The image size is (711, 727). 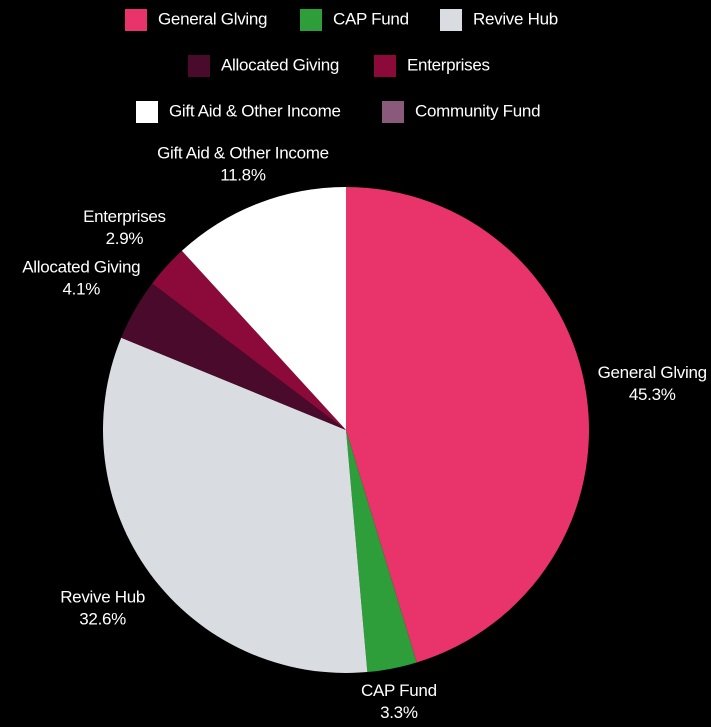 I want to click on legend-label: Enterprises, so click(x=448, y=64).